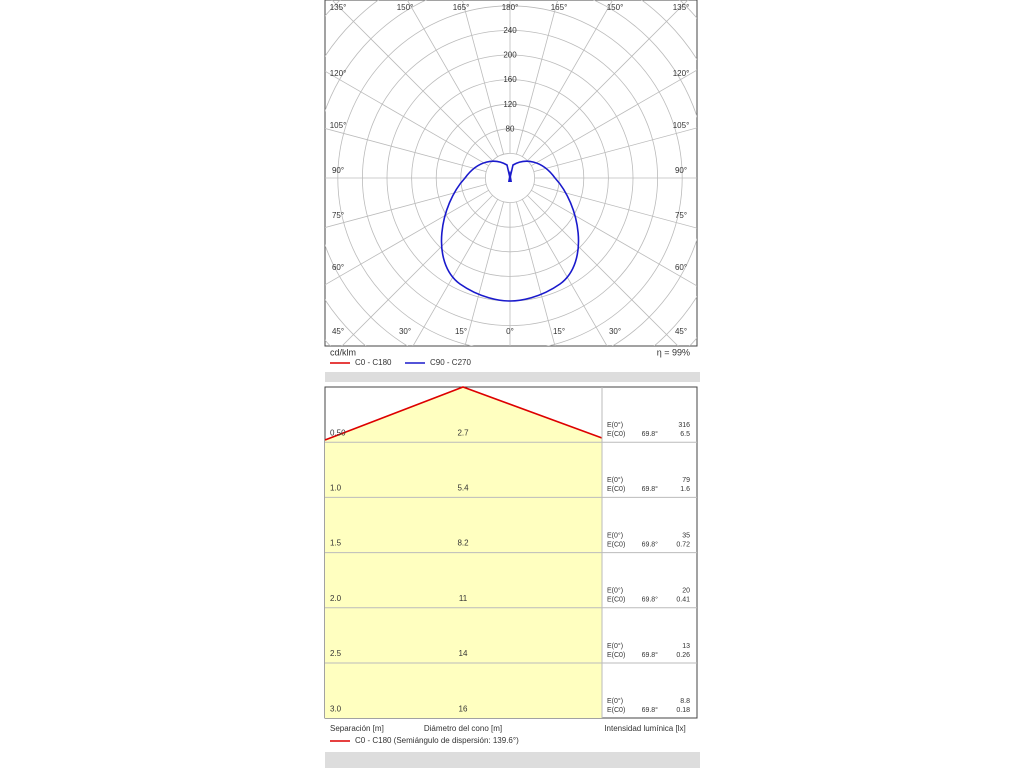 The width and height of the screenshot is (1024, 768). I want to click on legend-label: C90 - C270, so click(450, 362).